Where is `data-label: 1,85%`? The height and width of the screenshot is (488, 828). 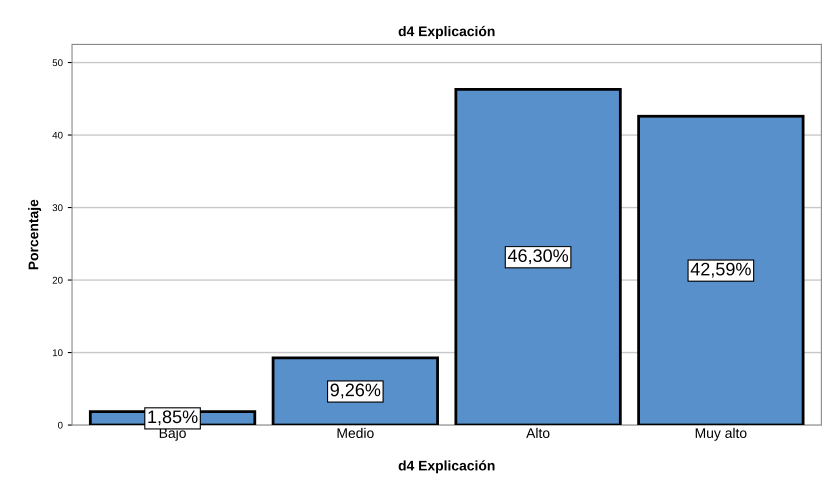
data-label: 1,85% is located at coordinates (173, 418).